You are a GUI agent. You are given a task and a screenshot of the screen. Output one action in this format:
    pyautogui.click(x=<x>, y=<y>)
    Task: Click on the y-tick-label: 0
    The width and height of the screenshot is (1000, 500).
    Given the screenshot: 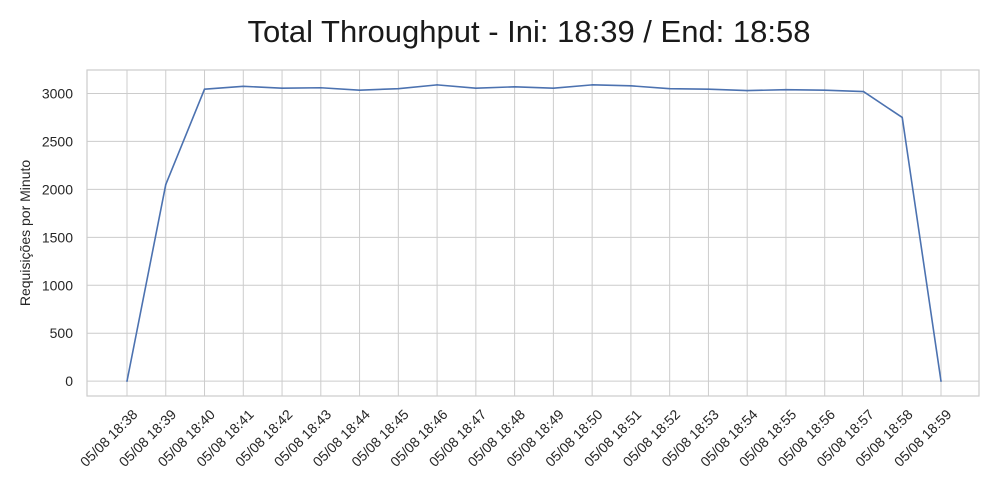 What is the action you would take?
    pyautogui.click(x=69, y=381)
    